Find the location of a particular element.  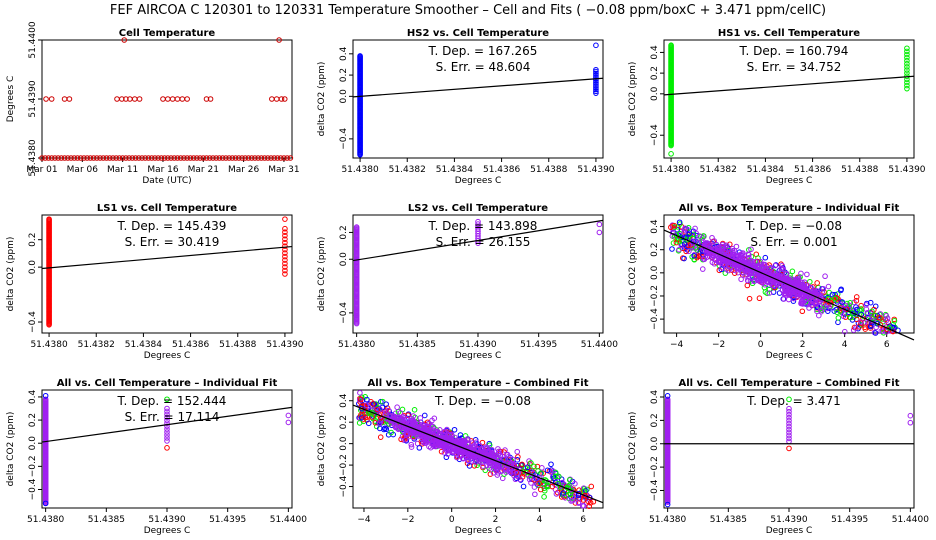

x-tick-label: 51.4400 is located at coordinates (288, 520).